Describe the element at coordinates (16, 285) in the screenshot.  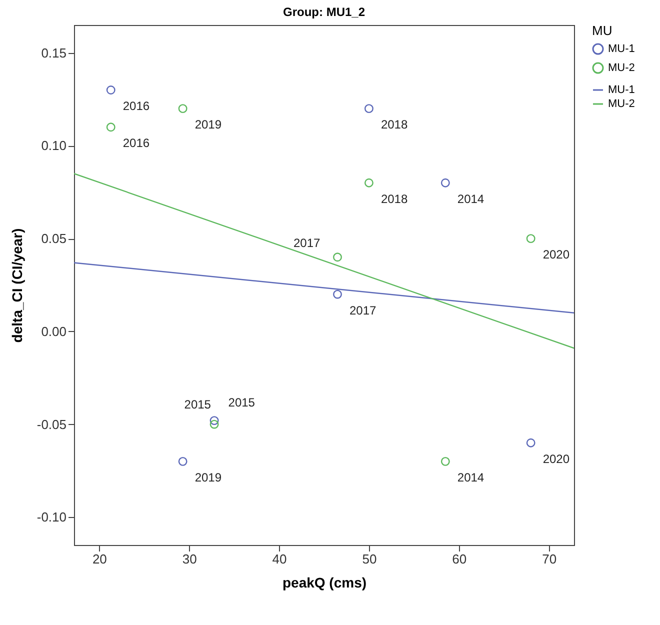
I see `y-axis-title: delta_CI (CI/year)` at that location.